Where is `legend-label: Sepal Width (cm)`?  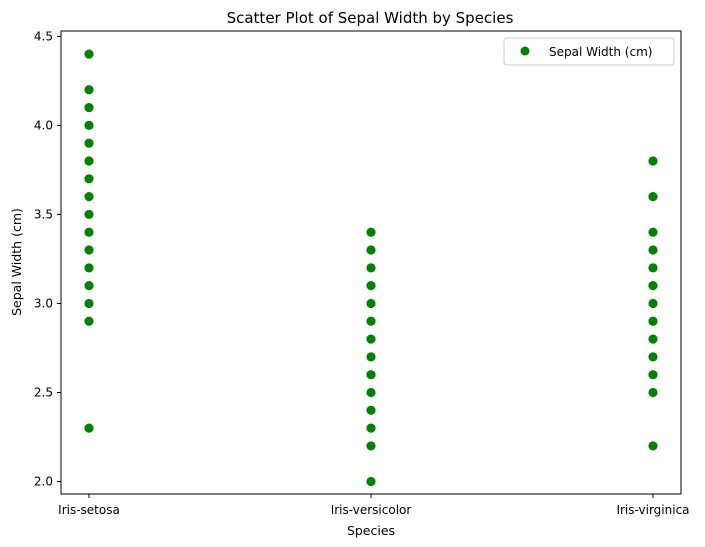 legend-label: Sepal Width (cm) is located at coordinates (600, 52).